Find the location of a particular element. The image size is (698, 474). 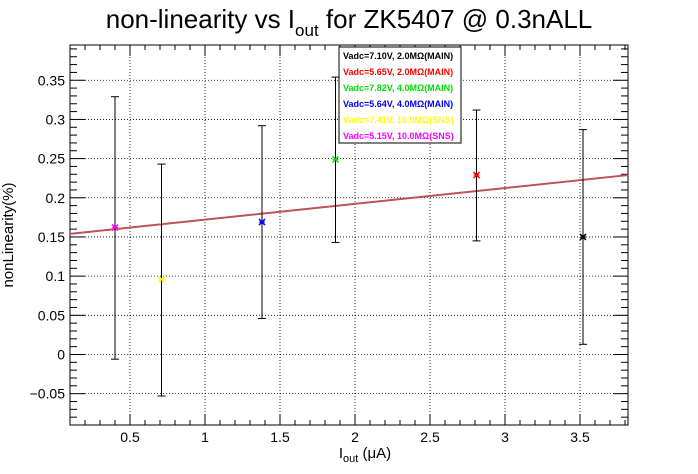

x-tick-label: 2 is located at coordinates (355, 437).